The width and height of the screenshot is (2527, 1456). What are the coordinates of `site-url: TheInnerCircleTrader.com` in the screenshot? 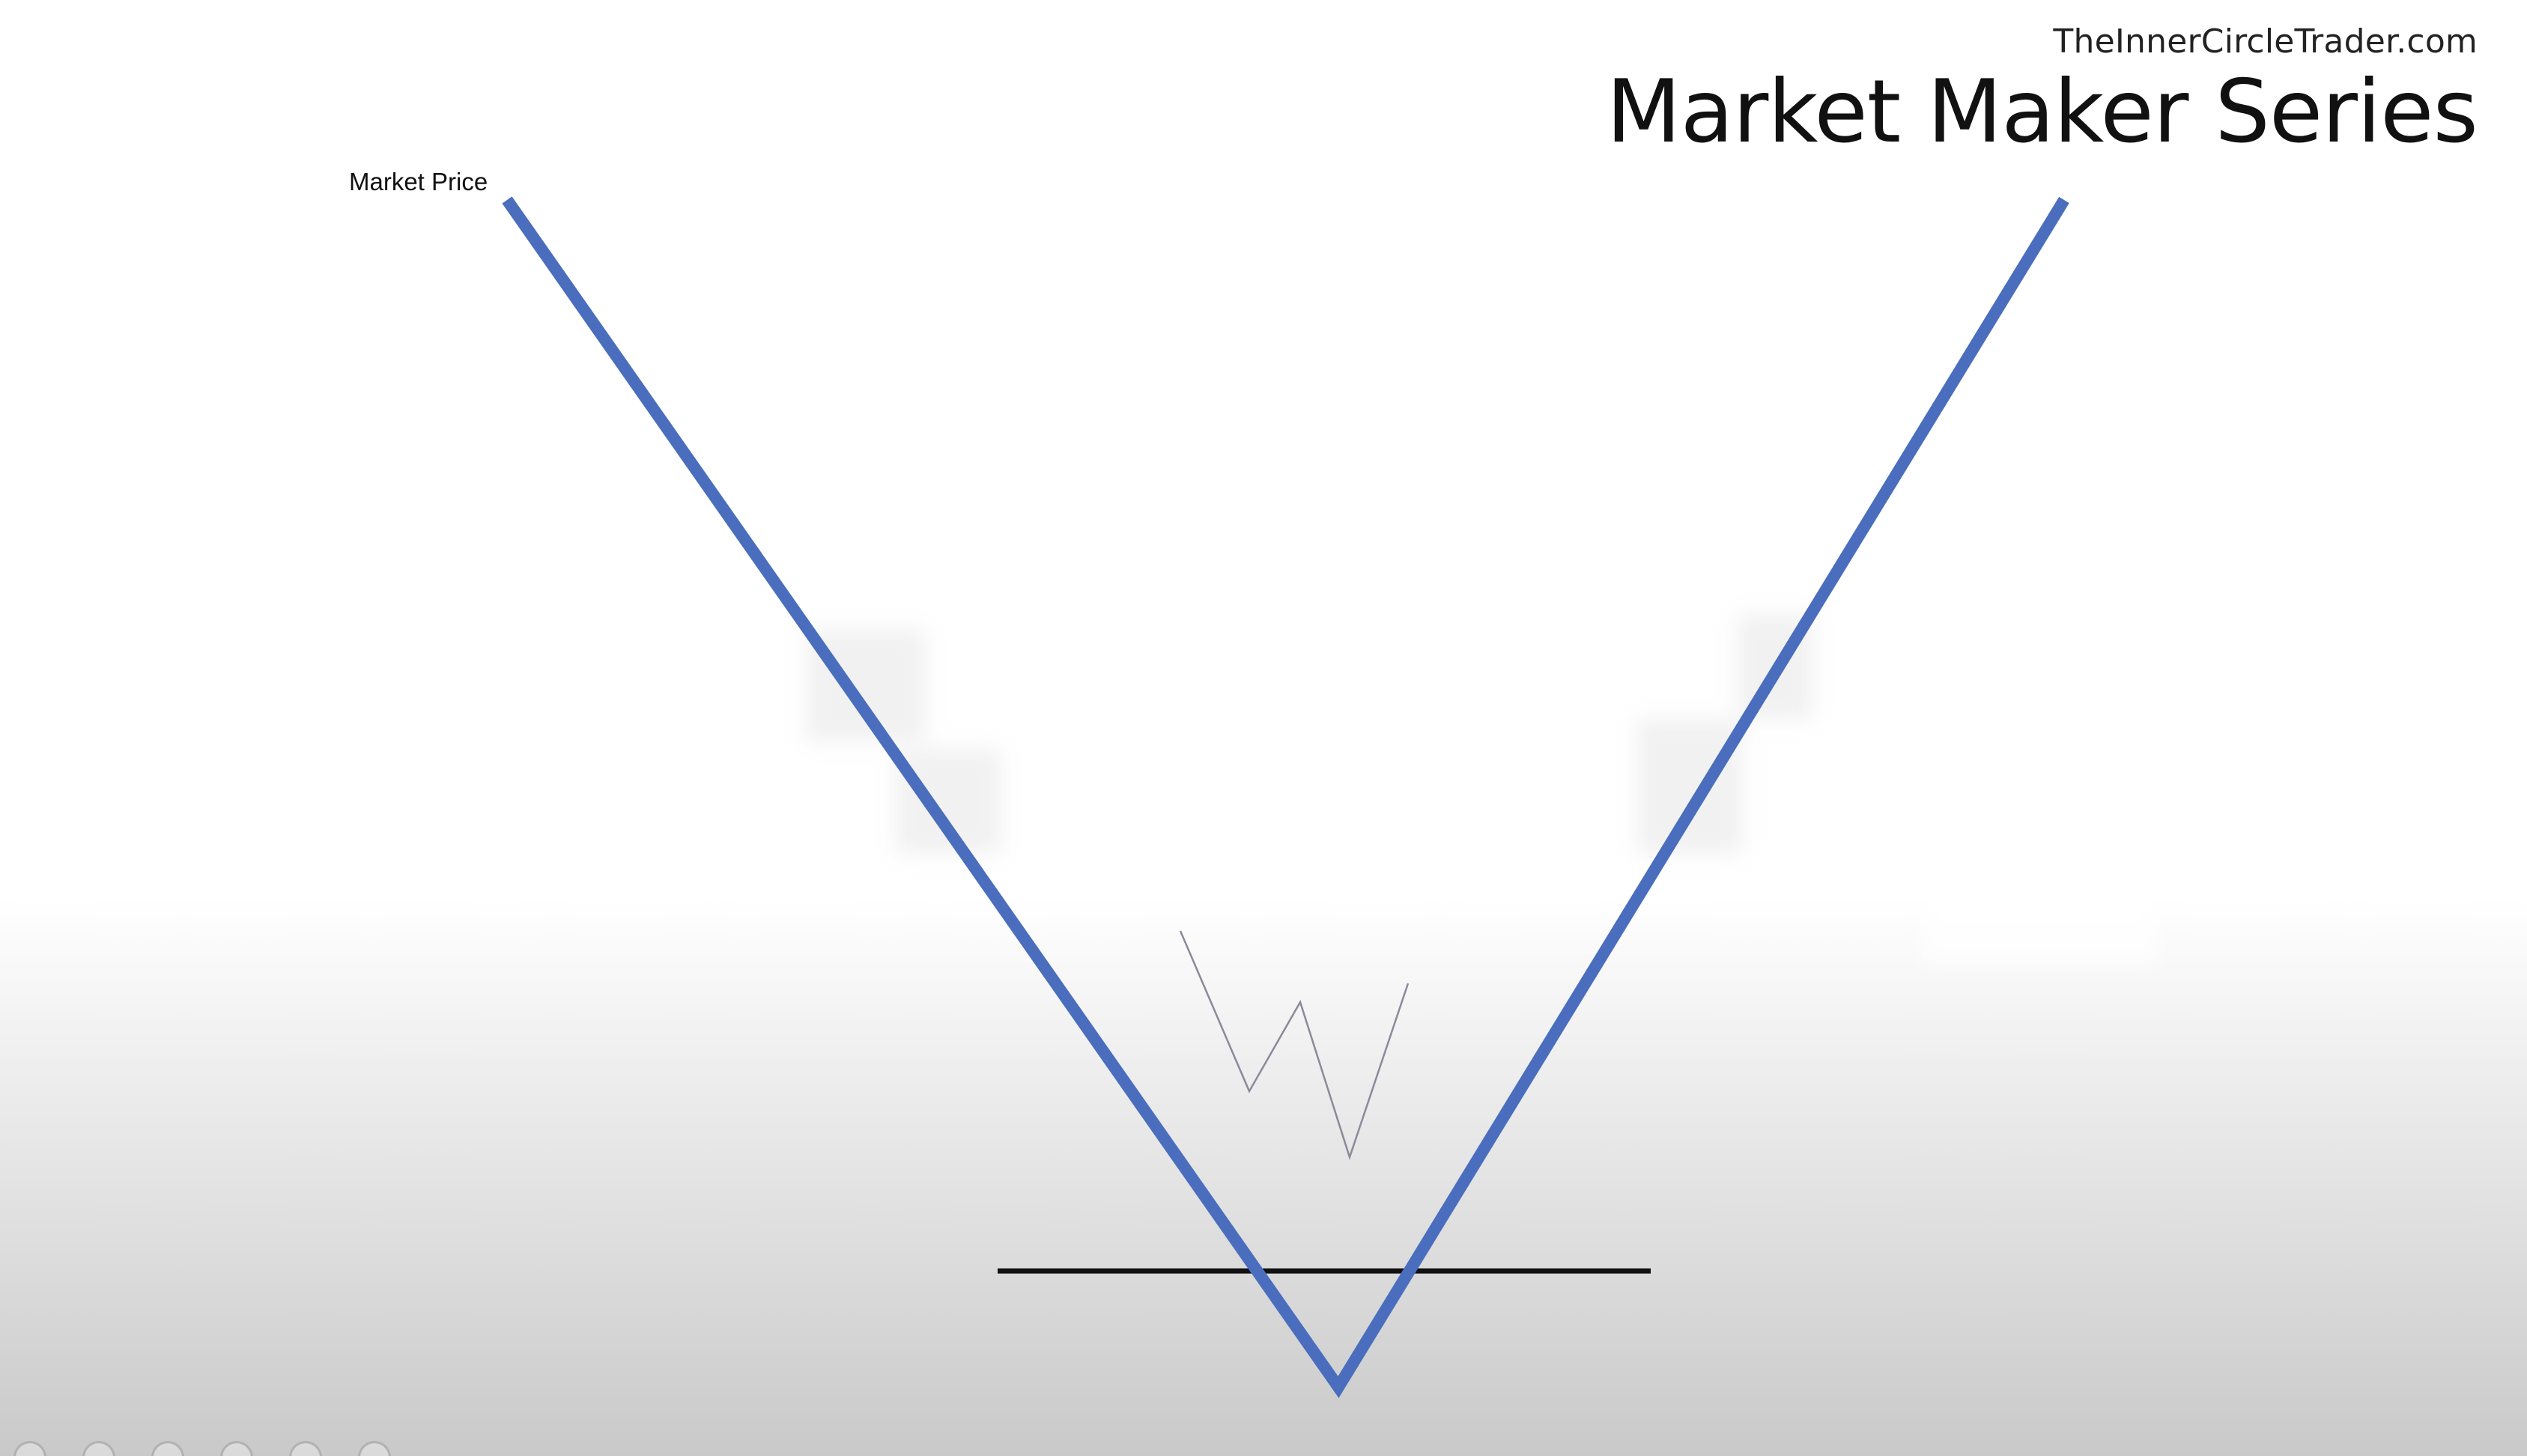 It's located at (2265, 41).